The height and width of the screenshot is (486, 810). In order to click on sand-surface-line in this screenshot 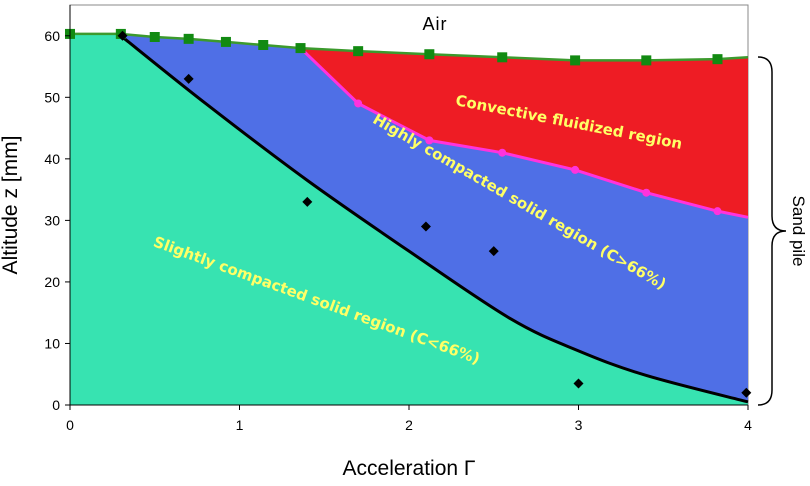, I will do `click(409, 47)`.